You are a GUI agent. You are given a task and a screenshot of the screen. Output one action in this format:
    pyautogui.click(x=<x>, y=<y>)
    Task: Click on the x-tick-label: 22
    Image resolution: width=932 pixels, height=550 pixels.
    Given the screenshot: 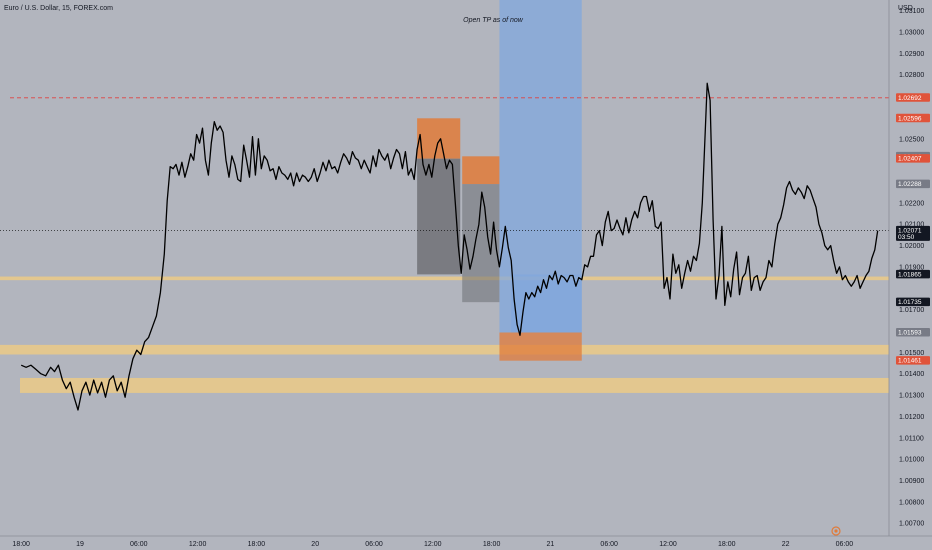 What is the action you would take?
    pyautogui.click(x=786, y=544)
    